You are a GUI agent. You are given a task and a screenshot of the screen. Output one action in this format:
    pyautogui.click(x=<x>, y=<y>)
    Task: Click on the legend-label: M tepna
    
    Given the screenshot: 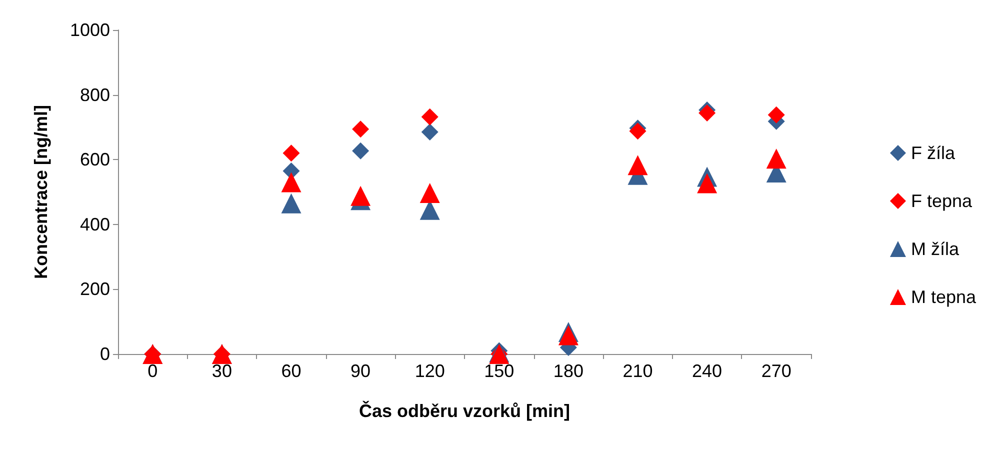 What is the action you would take?
    pyautogui.click(x=943, y=297)
    